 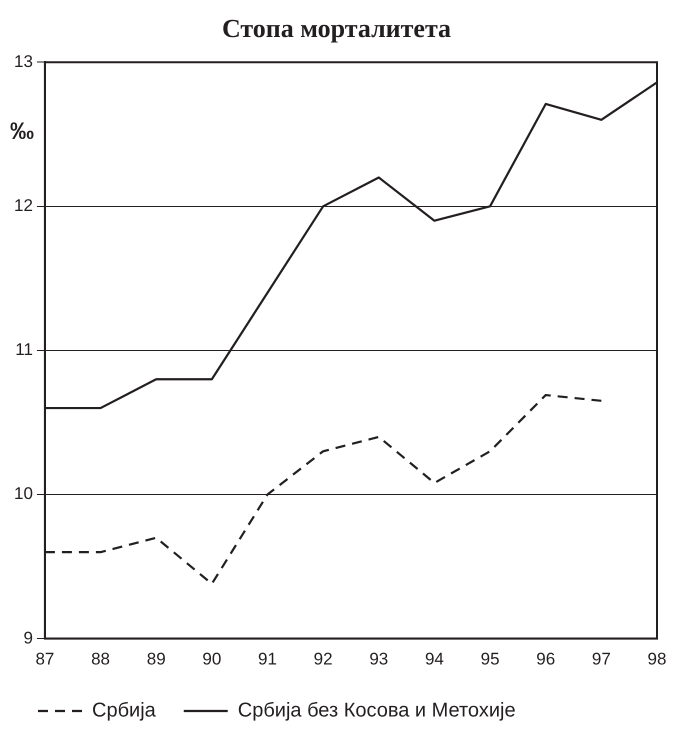 I want to click on legend-label: Србија без Косова и Метохије, so click(x=377, y=711).